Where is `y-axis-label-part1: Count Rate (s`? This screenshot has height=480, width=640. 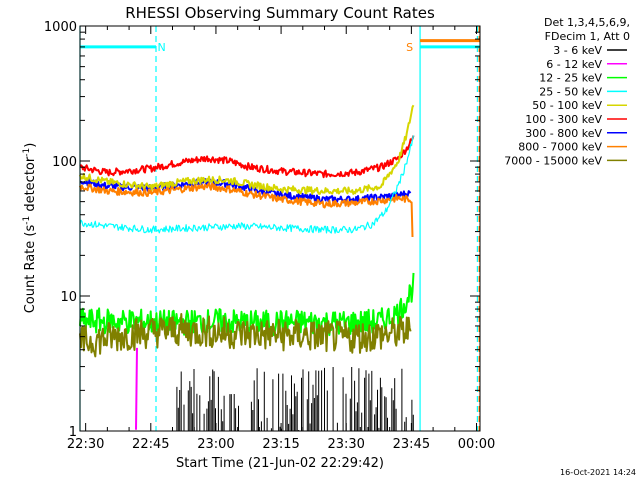
y-axis-label-part1: Count Rate (s is located at coordinates (30, 269).